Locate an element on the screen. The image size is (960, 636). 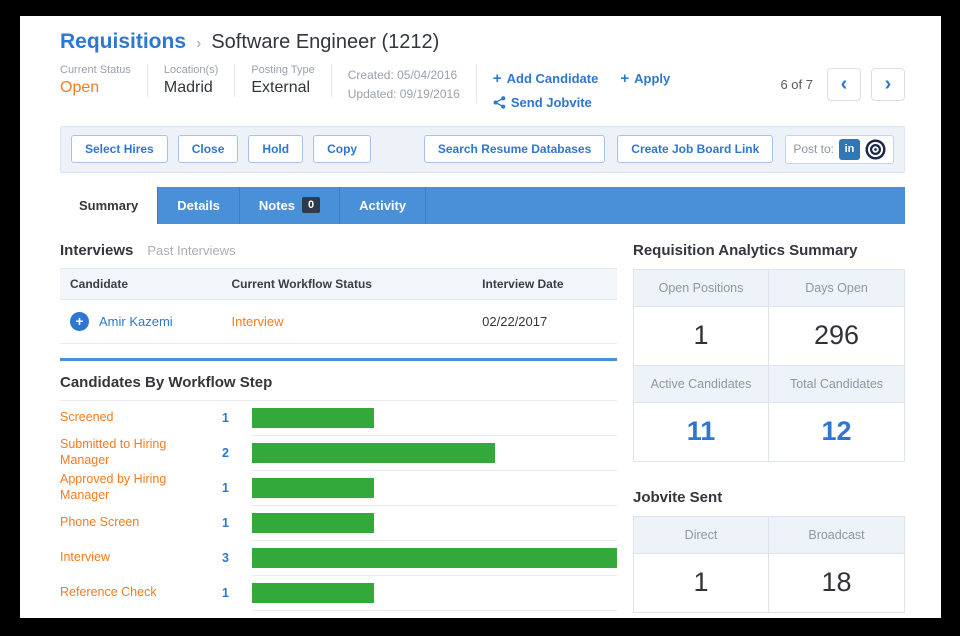
expand-candidate-icon: + is located at coordinates (79, 321).